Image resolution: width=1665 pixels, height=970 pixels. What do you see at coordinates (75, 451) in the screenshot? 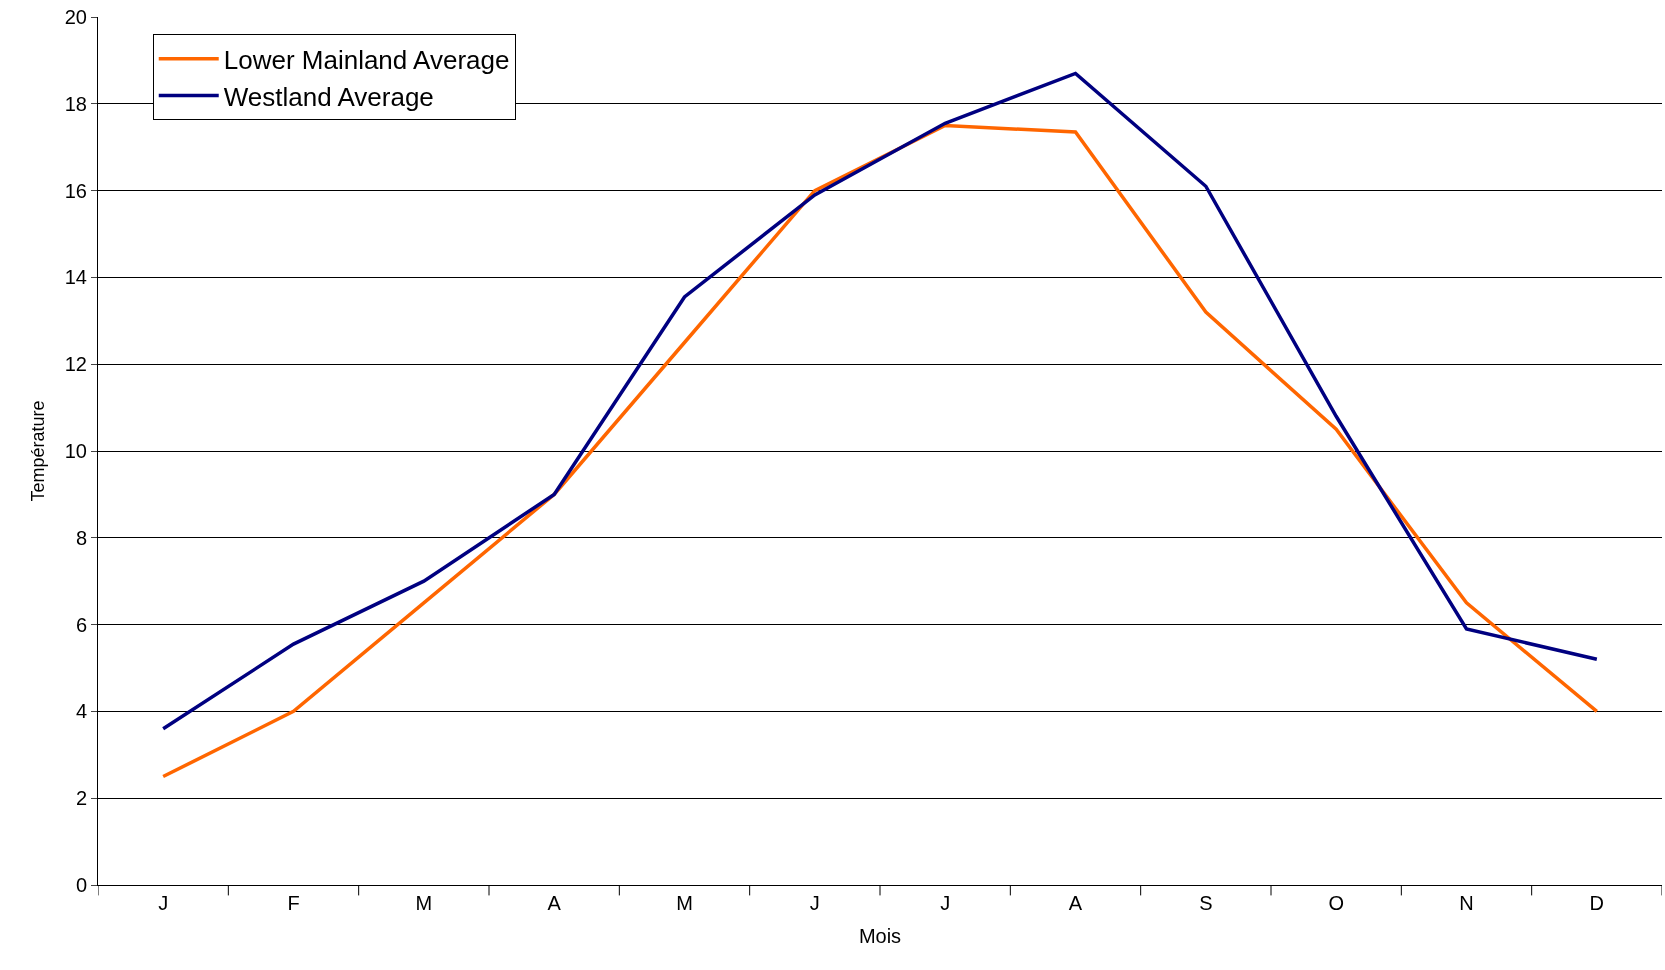
I see `y-tick-label: 10` at bounding box center [75, 451].